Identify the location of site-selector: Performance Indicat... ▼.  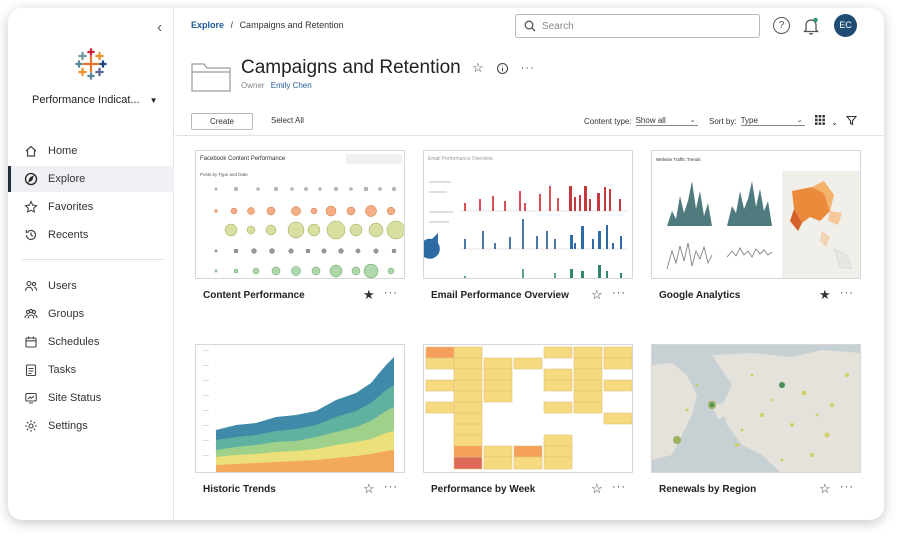
(95, 100).